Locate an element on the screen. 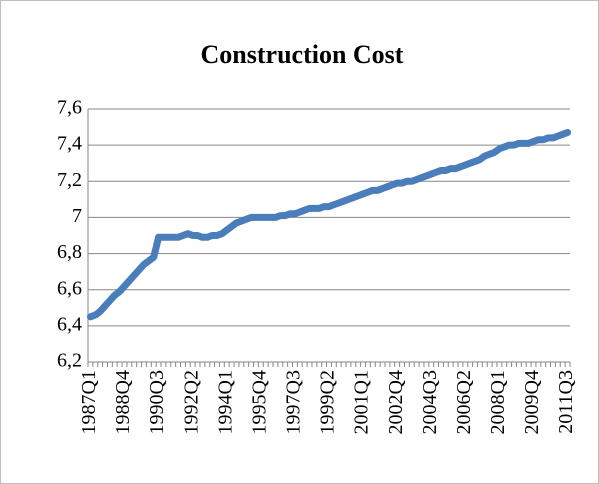 Image resolution: width=599 pixels, height=484 pixels. y-tick-label: 6,6 is located at coordinates (69, 288).